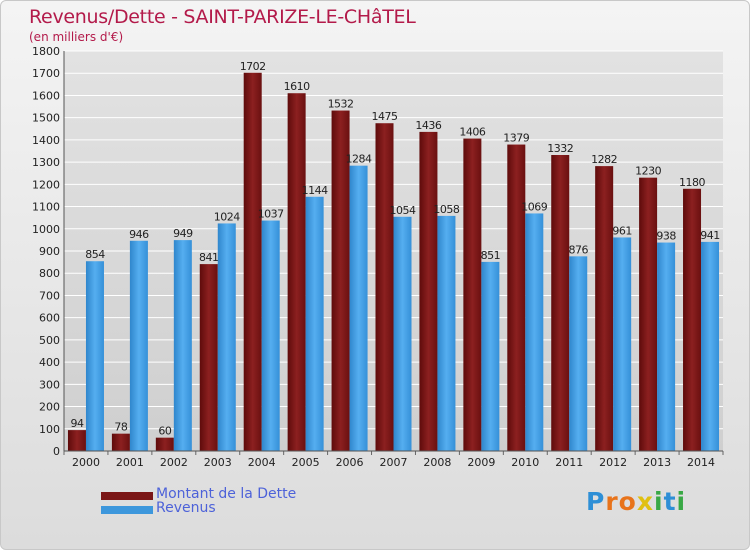 The width and height of the screenshot is (750, 550). I want to click on data-label-revenus: 961, so click(622, 230).